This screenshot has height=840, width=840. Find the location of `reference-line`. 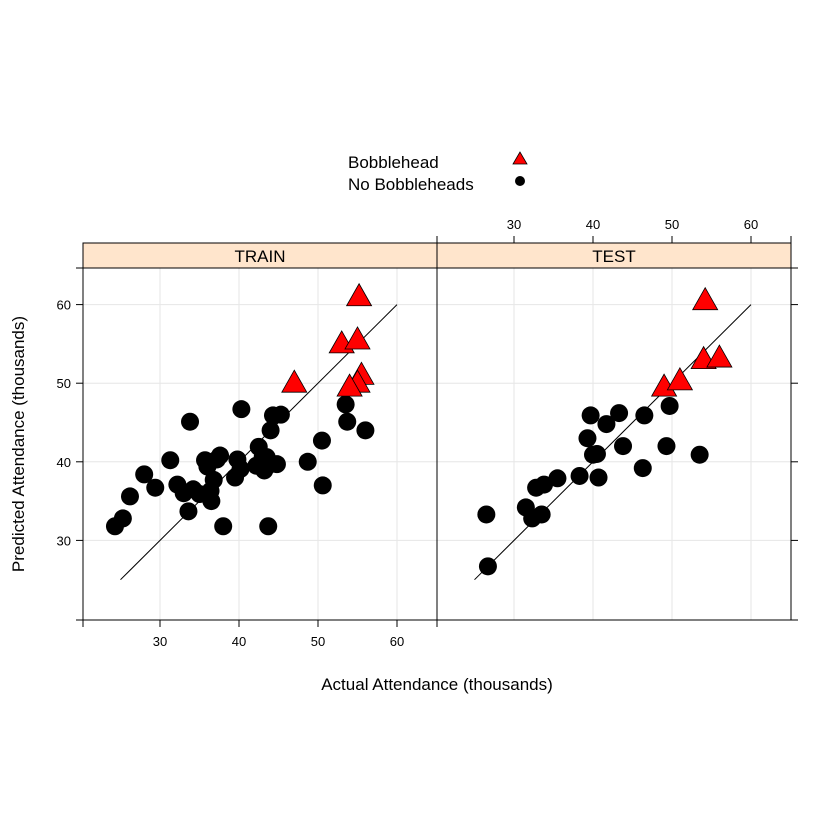

reference-line is located at coordinates (613, 442).